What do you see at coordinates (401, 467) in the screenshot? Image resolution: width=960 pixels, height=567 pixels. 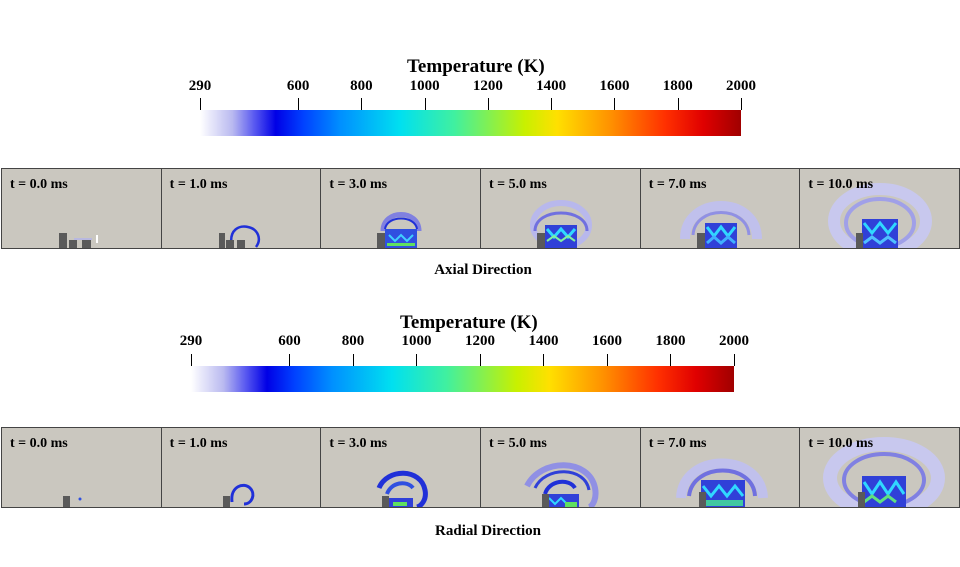 I see `radial-panel-2: t = 3.0 ms` at bounding box center [401, 467].